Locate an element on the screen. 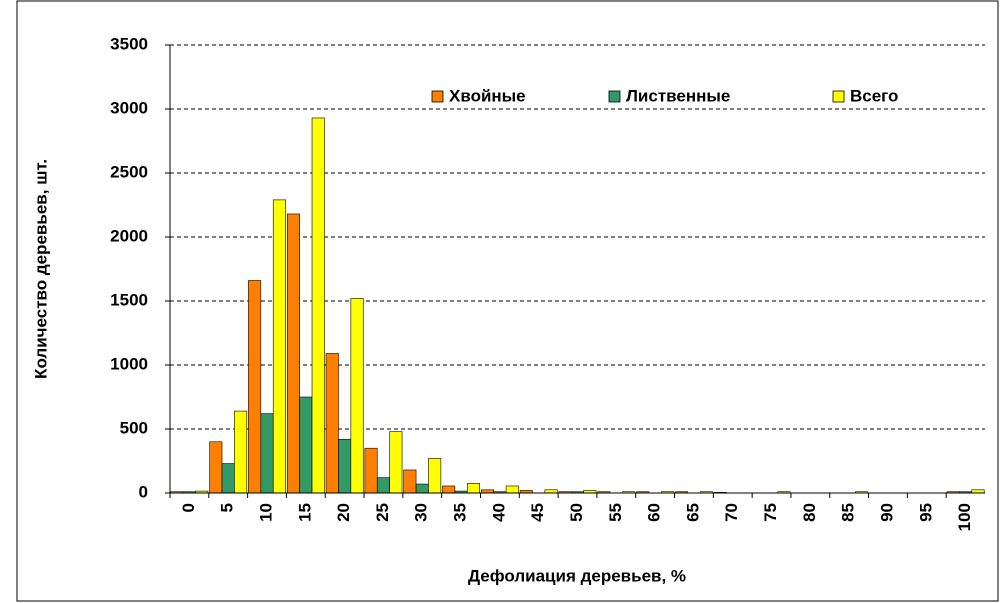  x-tick-label: 50 is located at coordinates (576, 512).